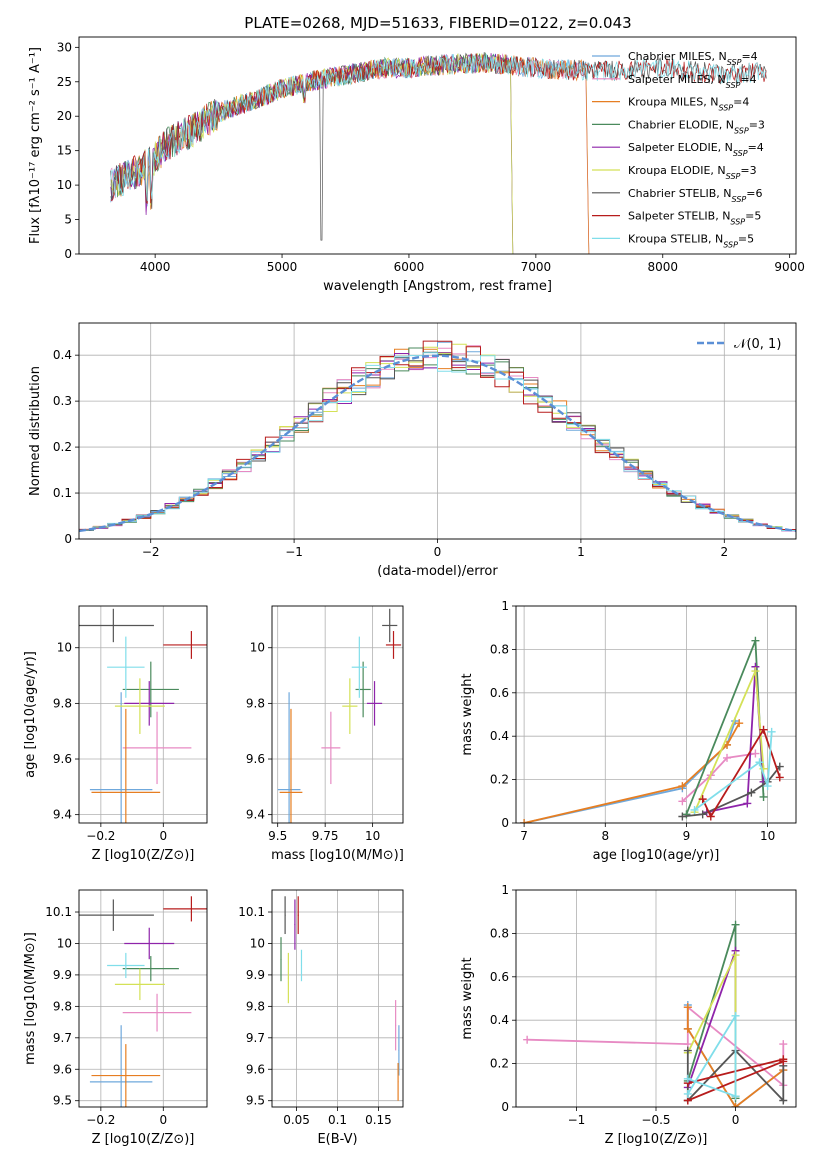 Image resolution: width=819 pixels, height=1170 pixels. I want to click on x-tick-label: 9.75, so click(325, 836).